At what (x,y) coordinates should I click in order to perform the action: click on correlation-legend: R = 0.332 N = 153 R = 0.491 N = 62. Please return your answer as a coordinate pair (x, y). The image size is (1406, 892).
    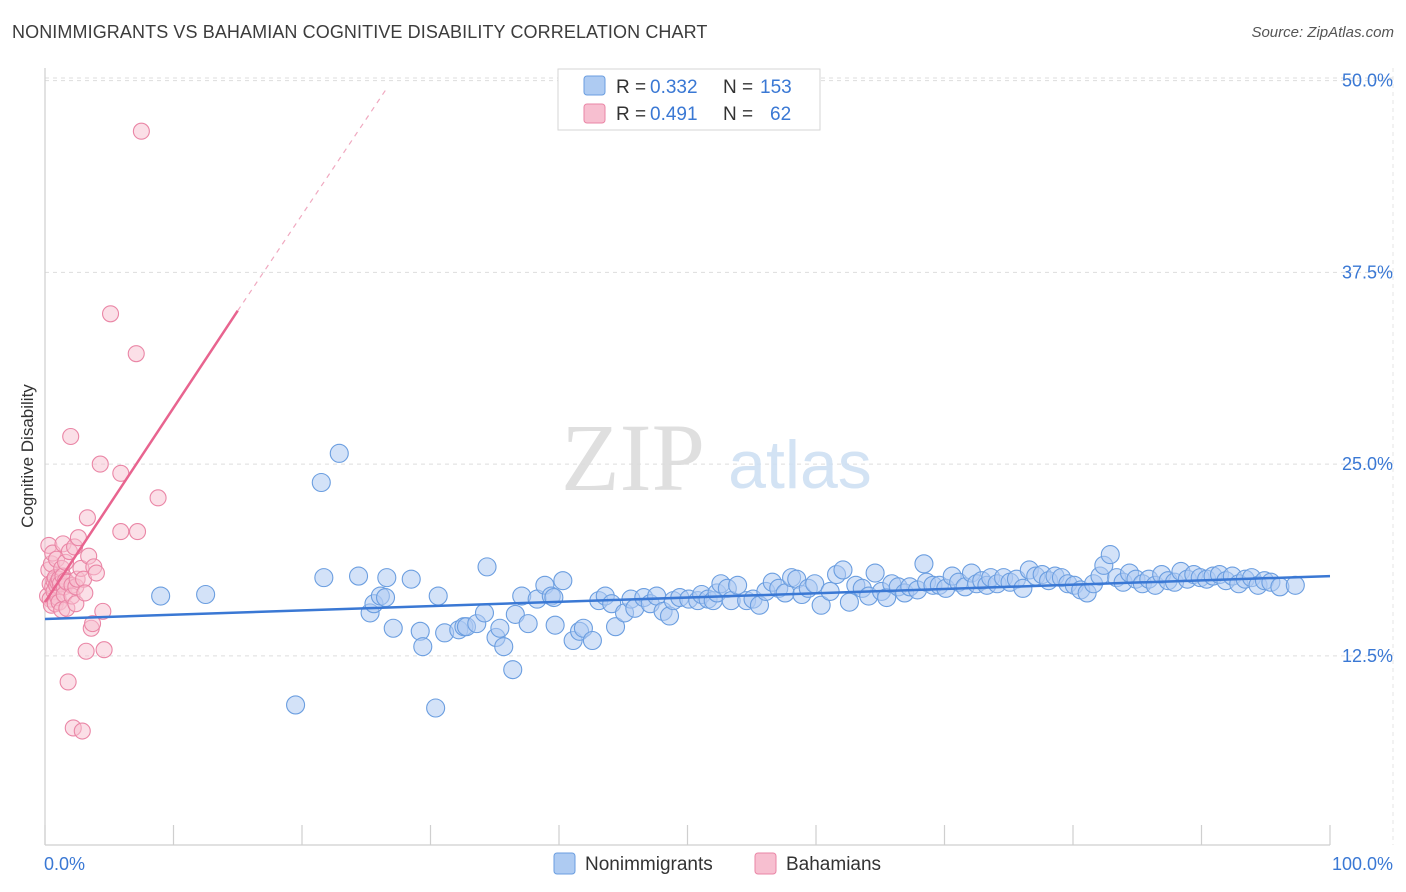
    Looking at the image, I should click on (689, 99).